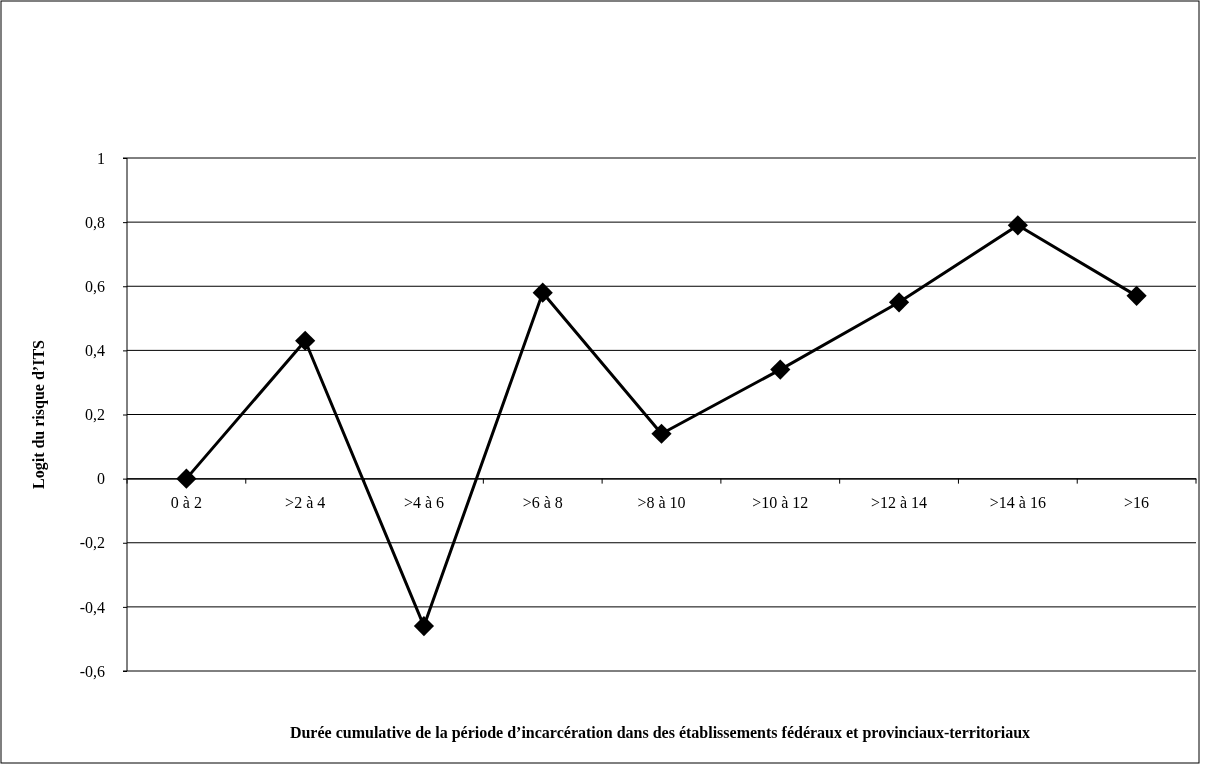  I want to click on y-tick-label: 0,6, so click(95, 286).